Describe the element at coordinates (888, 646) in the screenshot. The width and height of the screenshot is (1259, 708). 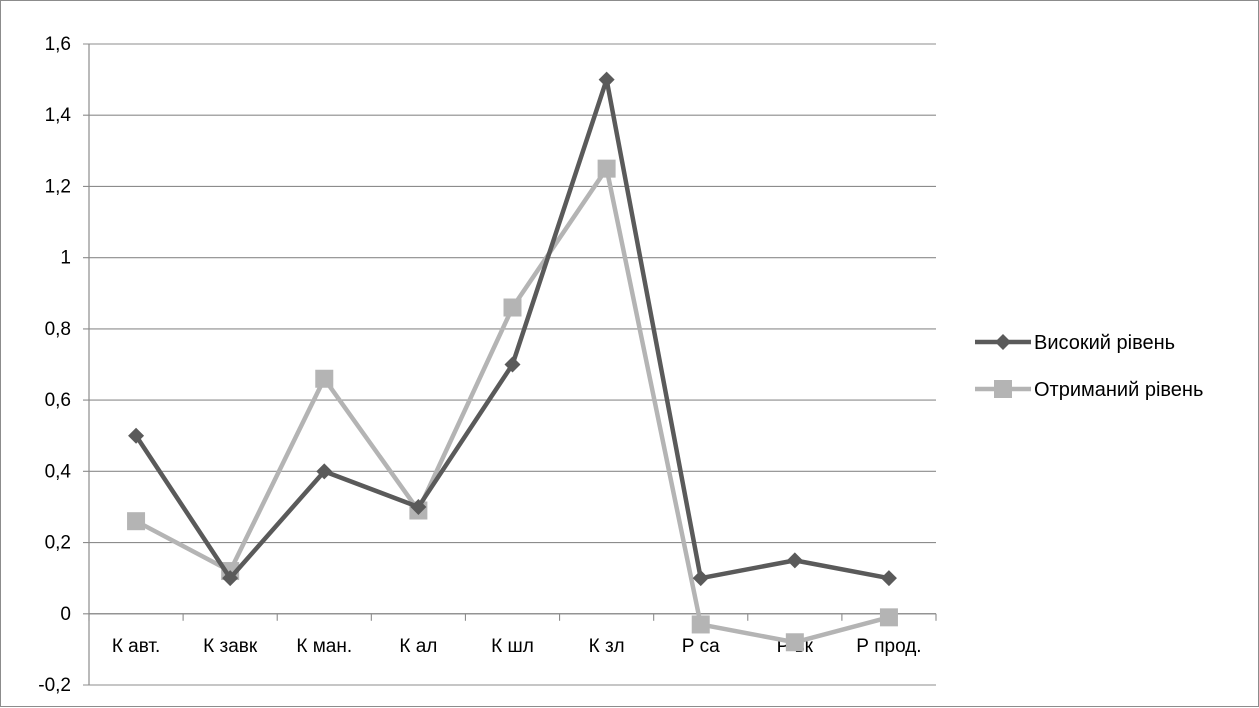
I see `x-tick-label: Р прод.` at that location.